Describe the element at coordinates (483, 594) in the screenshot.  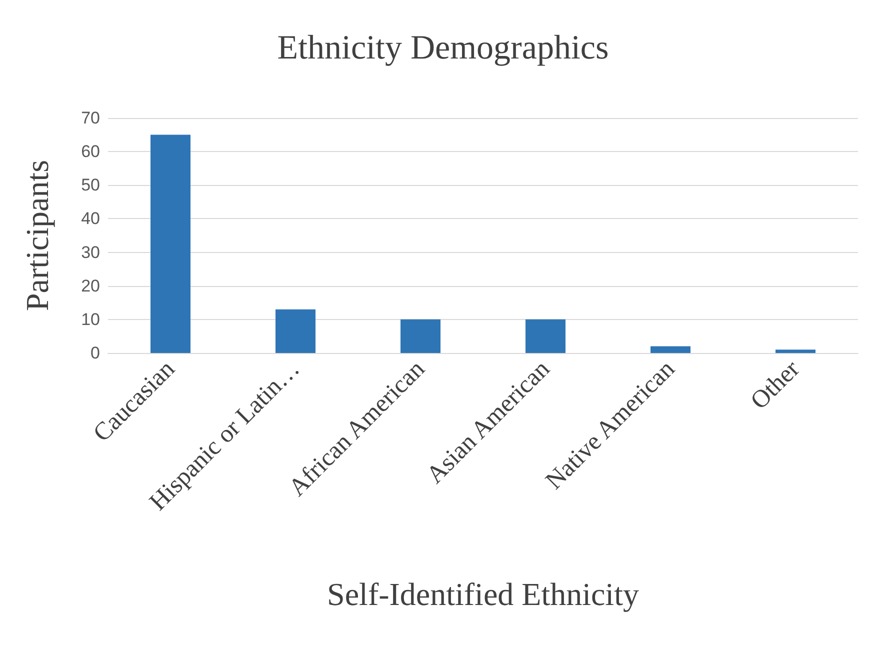
I see `x-axis-title: Self-Identified Ethnicity` at that location.